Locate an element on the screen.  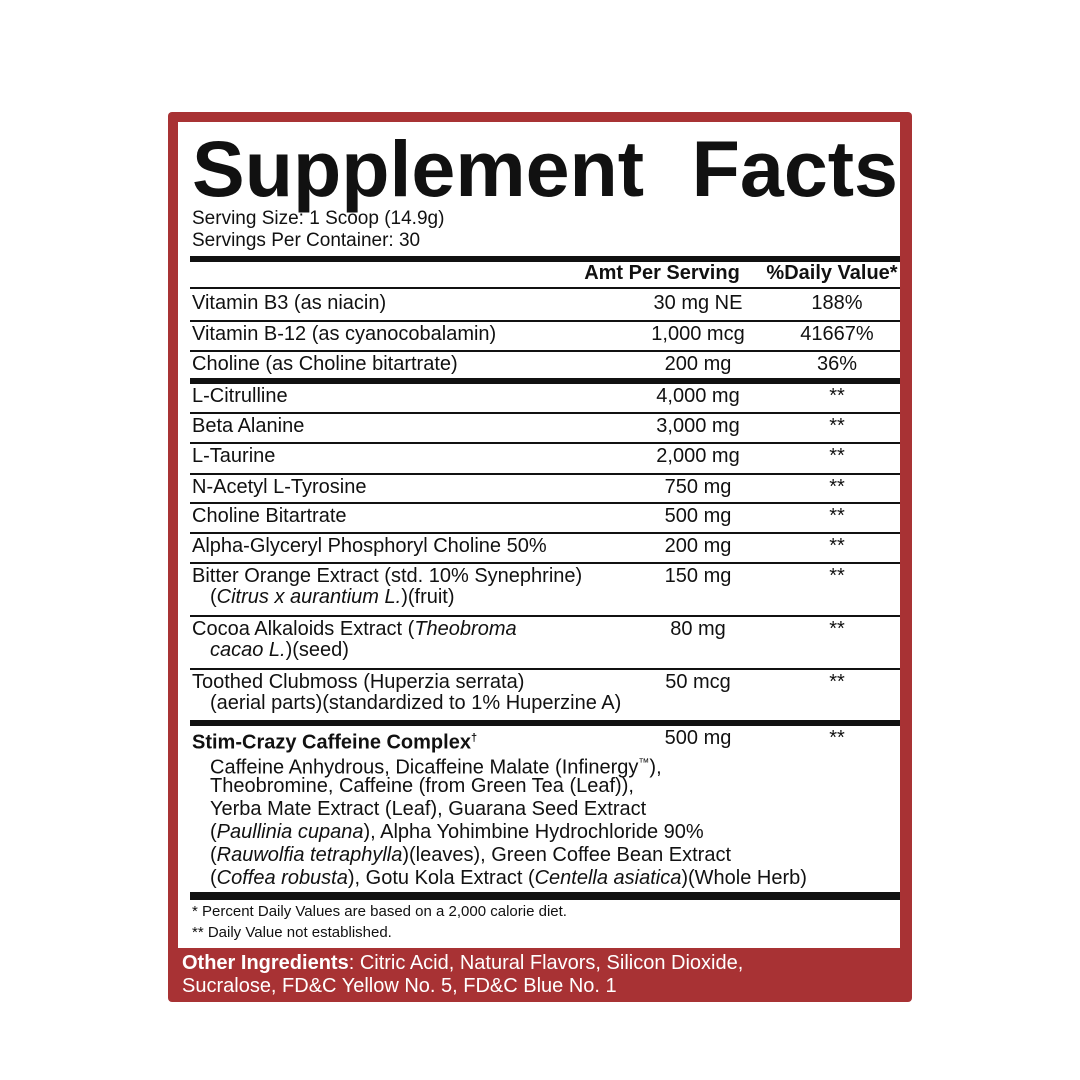
name-text: Cocoa Alkaloids Extract ( is located at coordinates (303, 629).